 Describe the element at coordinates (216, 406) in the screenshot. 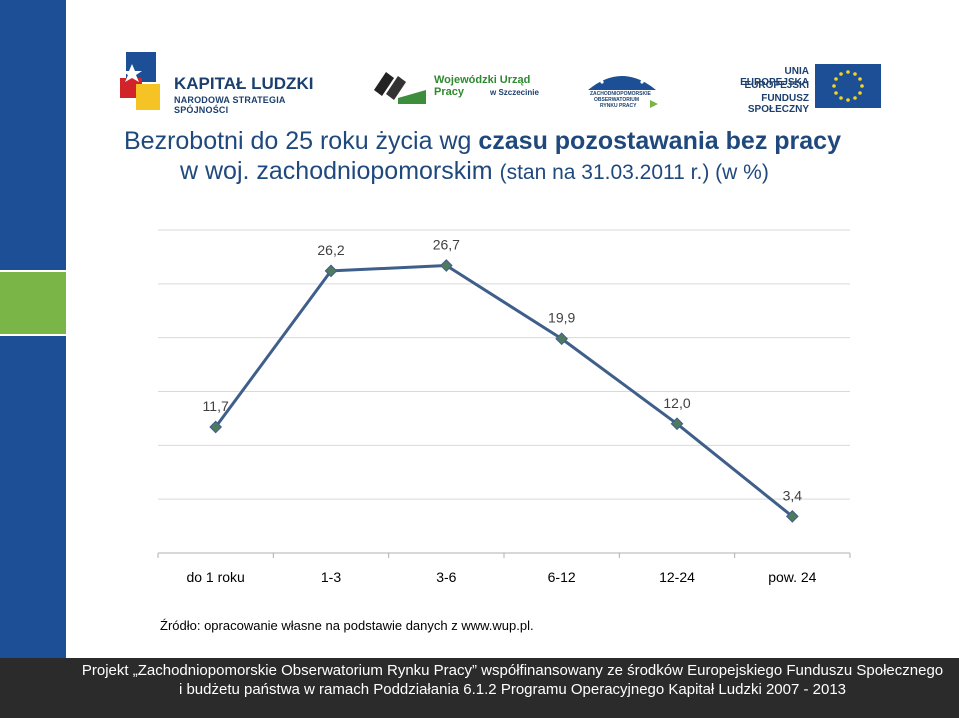

I see `data-label: 11,7` at that location.